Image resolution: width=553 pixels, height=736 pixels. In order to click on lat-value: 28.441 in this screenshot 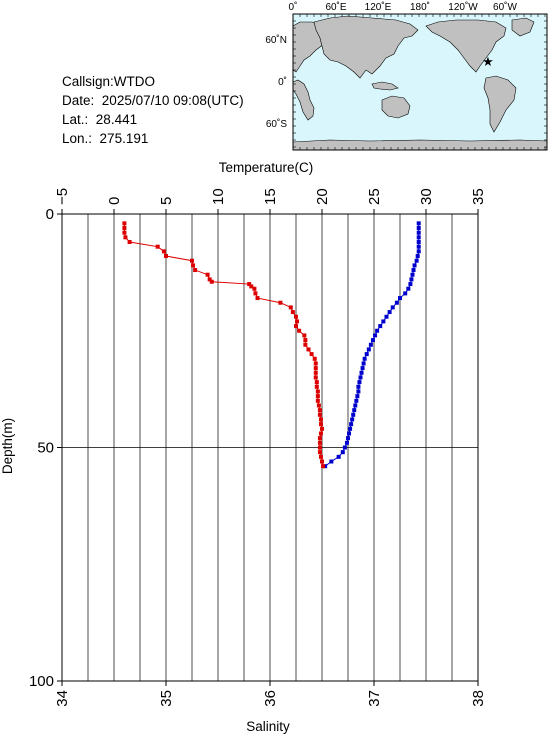, I will do `click(116, 119)`.